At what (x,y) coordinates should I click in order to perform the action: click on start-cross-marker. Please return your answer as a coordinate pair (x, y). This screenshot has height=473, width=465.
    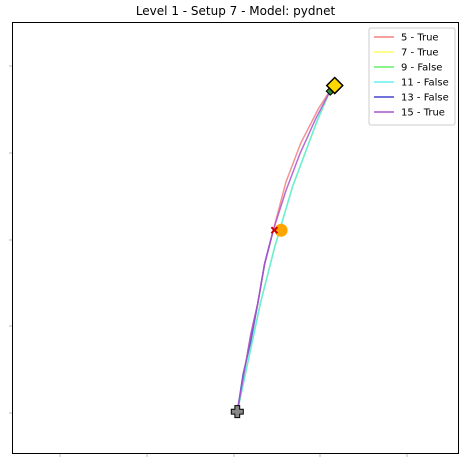
    Looking at the image, I should click on (237, 412).